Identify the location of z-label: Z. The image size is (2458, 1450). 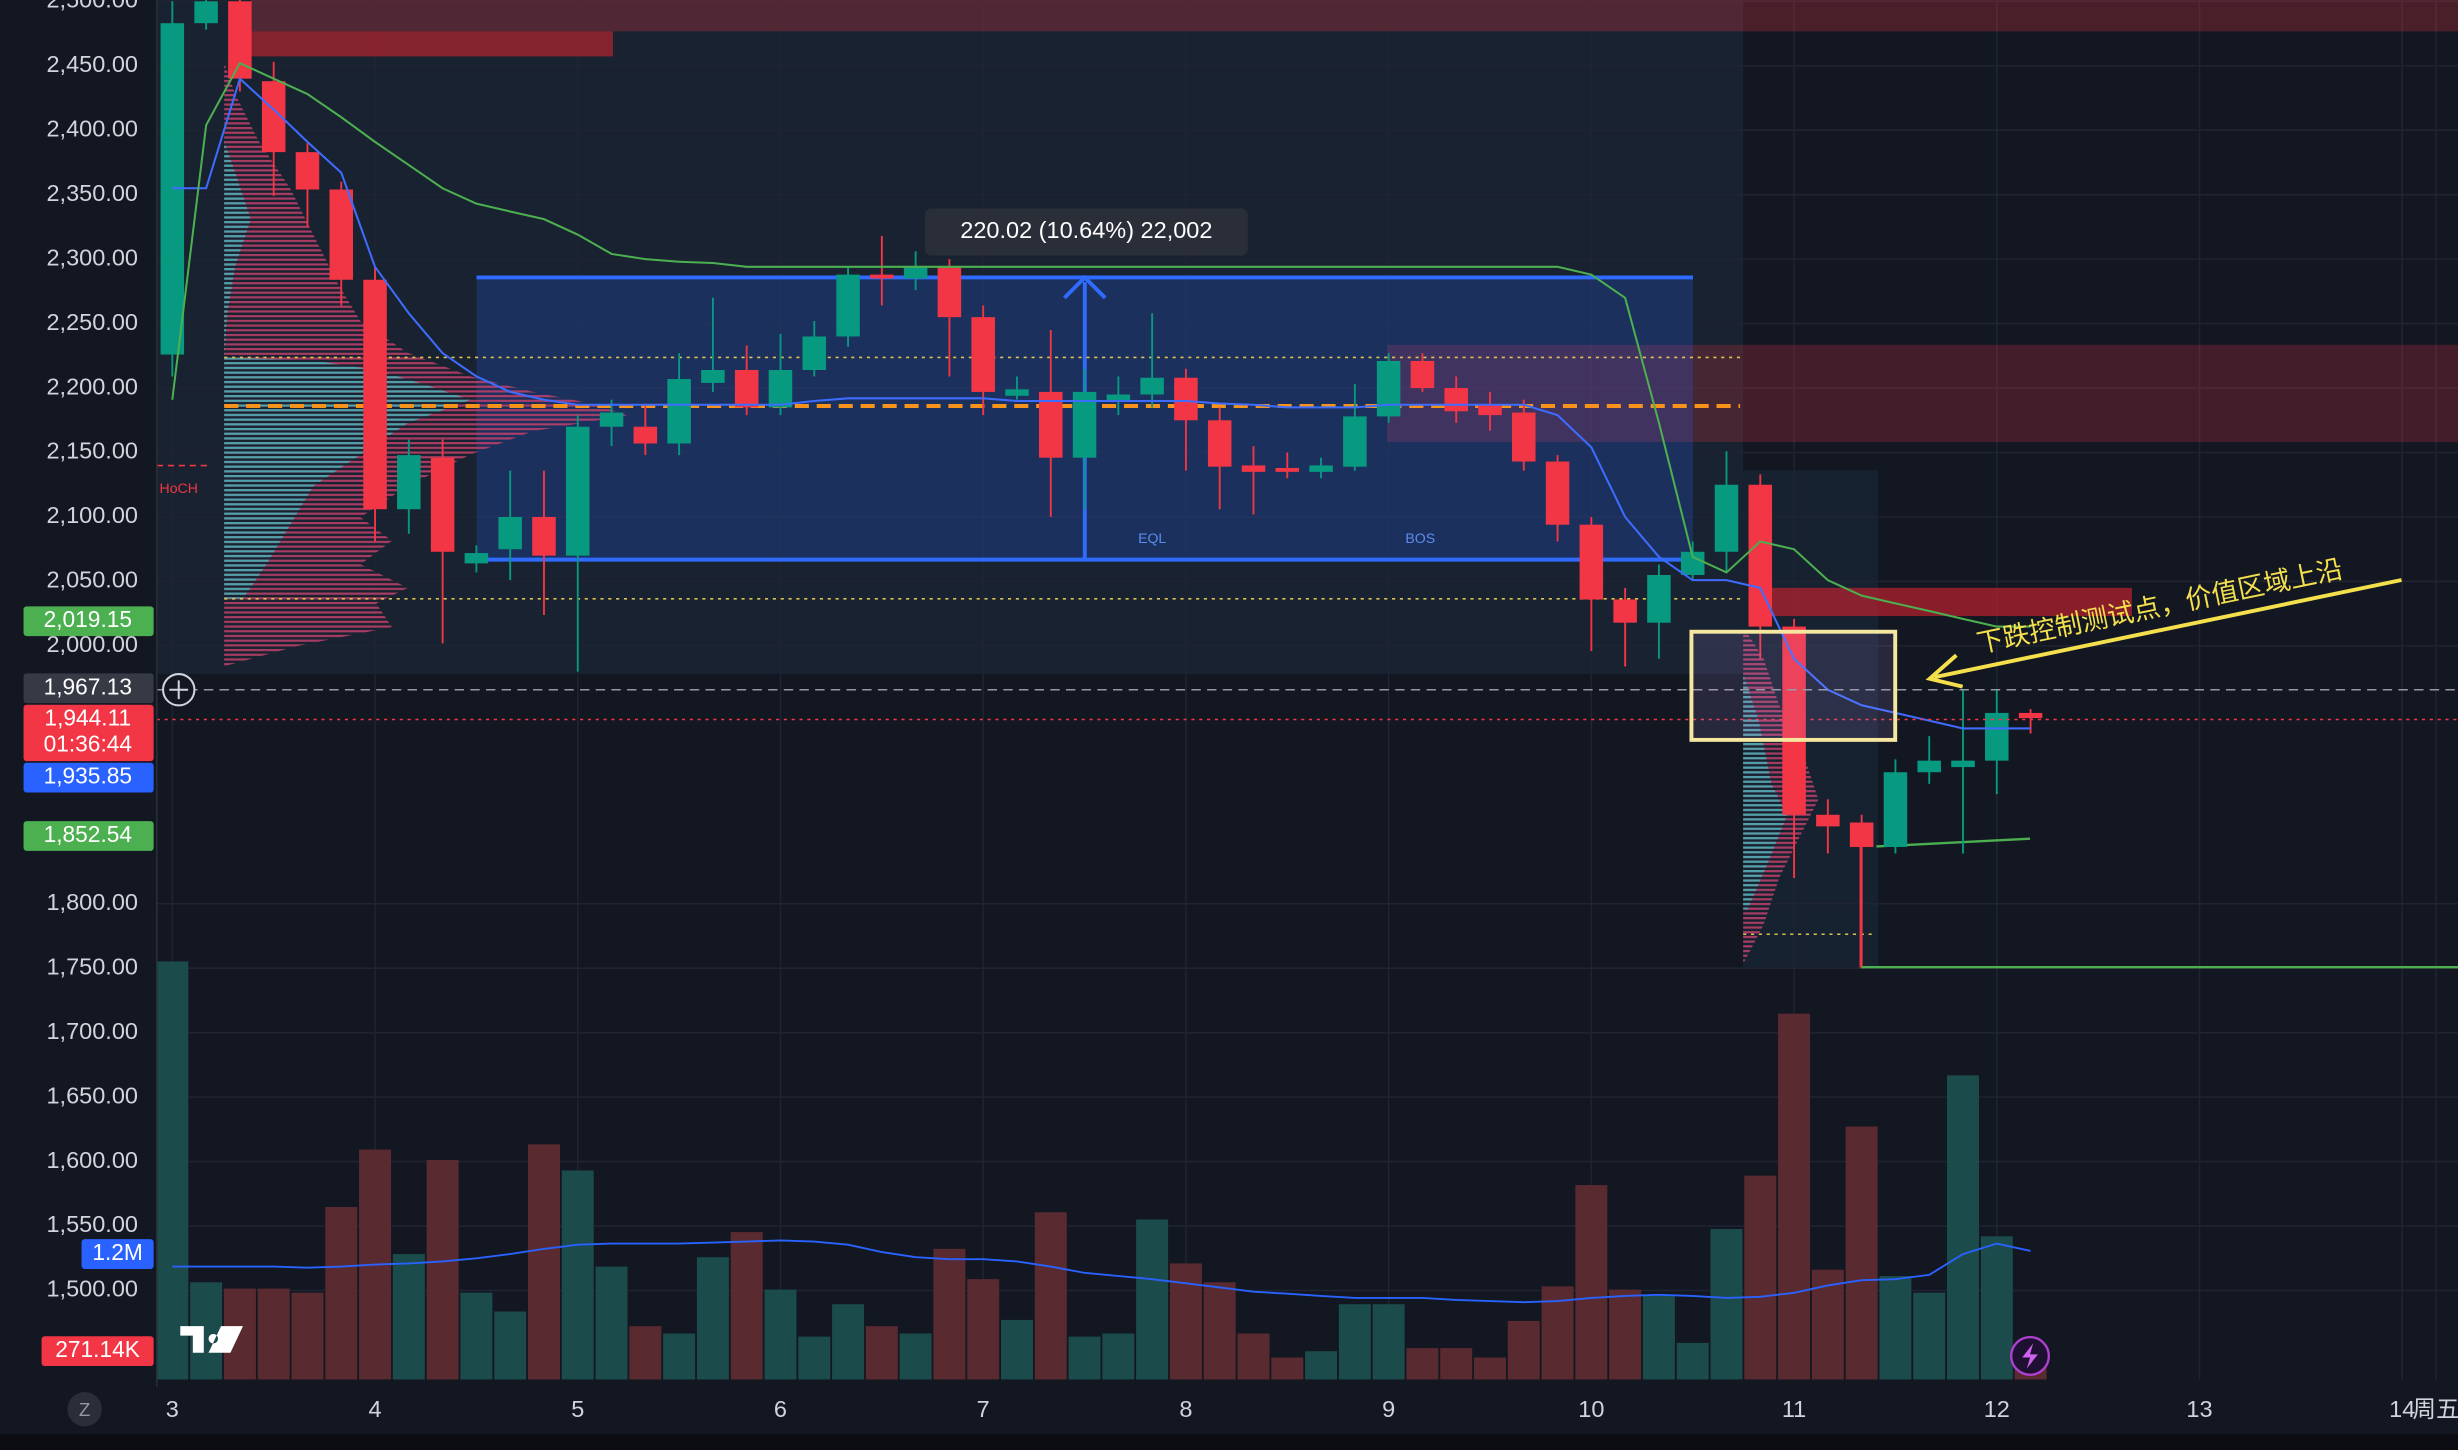
(84, 1409).